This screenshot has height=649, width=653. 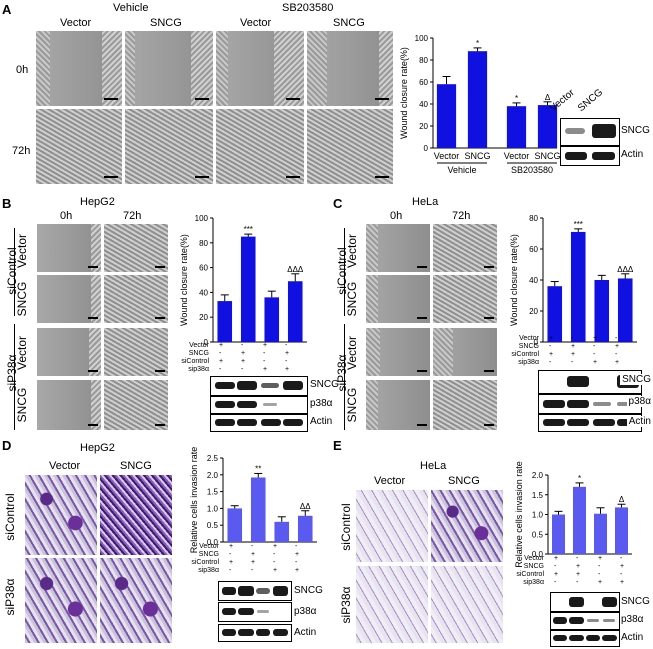 I want to click on blot-c-row-p38: p38α, so click(x=638, y=401).